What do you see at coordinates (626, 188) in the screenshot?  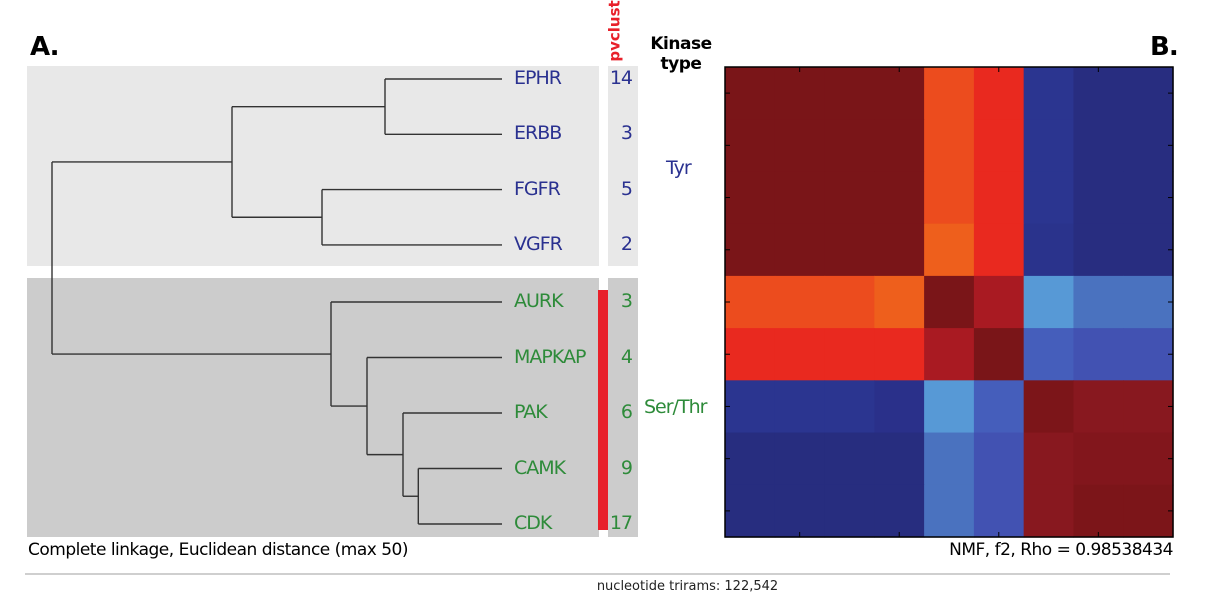 I see `leaf-count: 5` at bounding box center [626, 188].